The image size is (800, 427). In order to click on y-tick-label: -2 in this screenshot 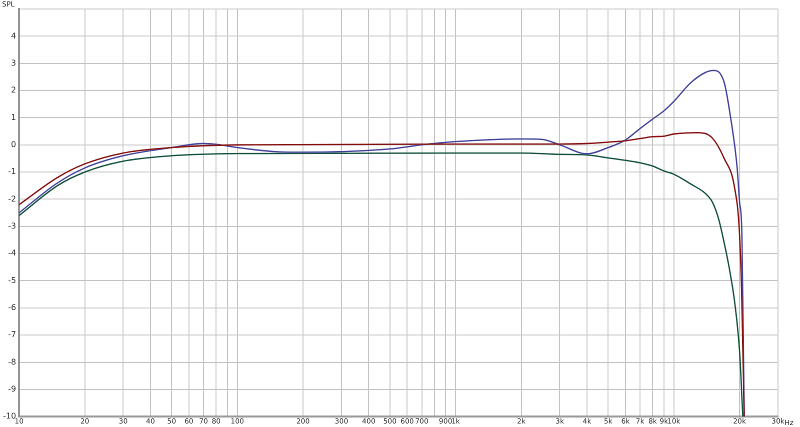, I will do `click(12, 199)`.